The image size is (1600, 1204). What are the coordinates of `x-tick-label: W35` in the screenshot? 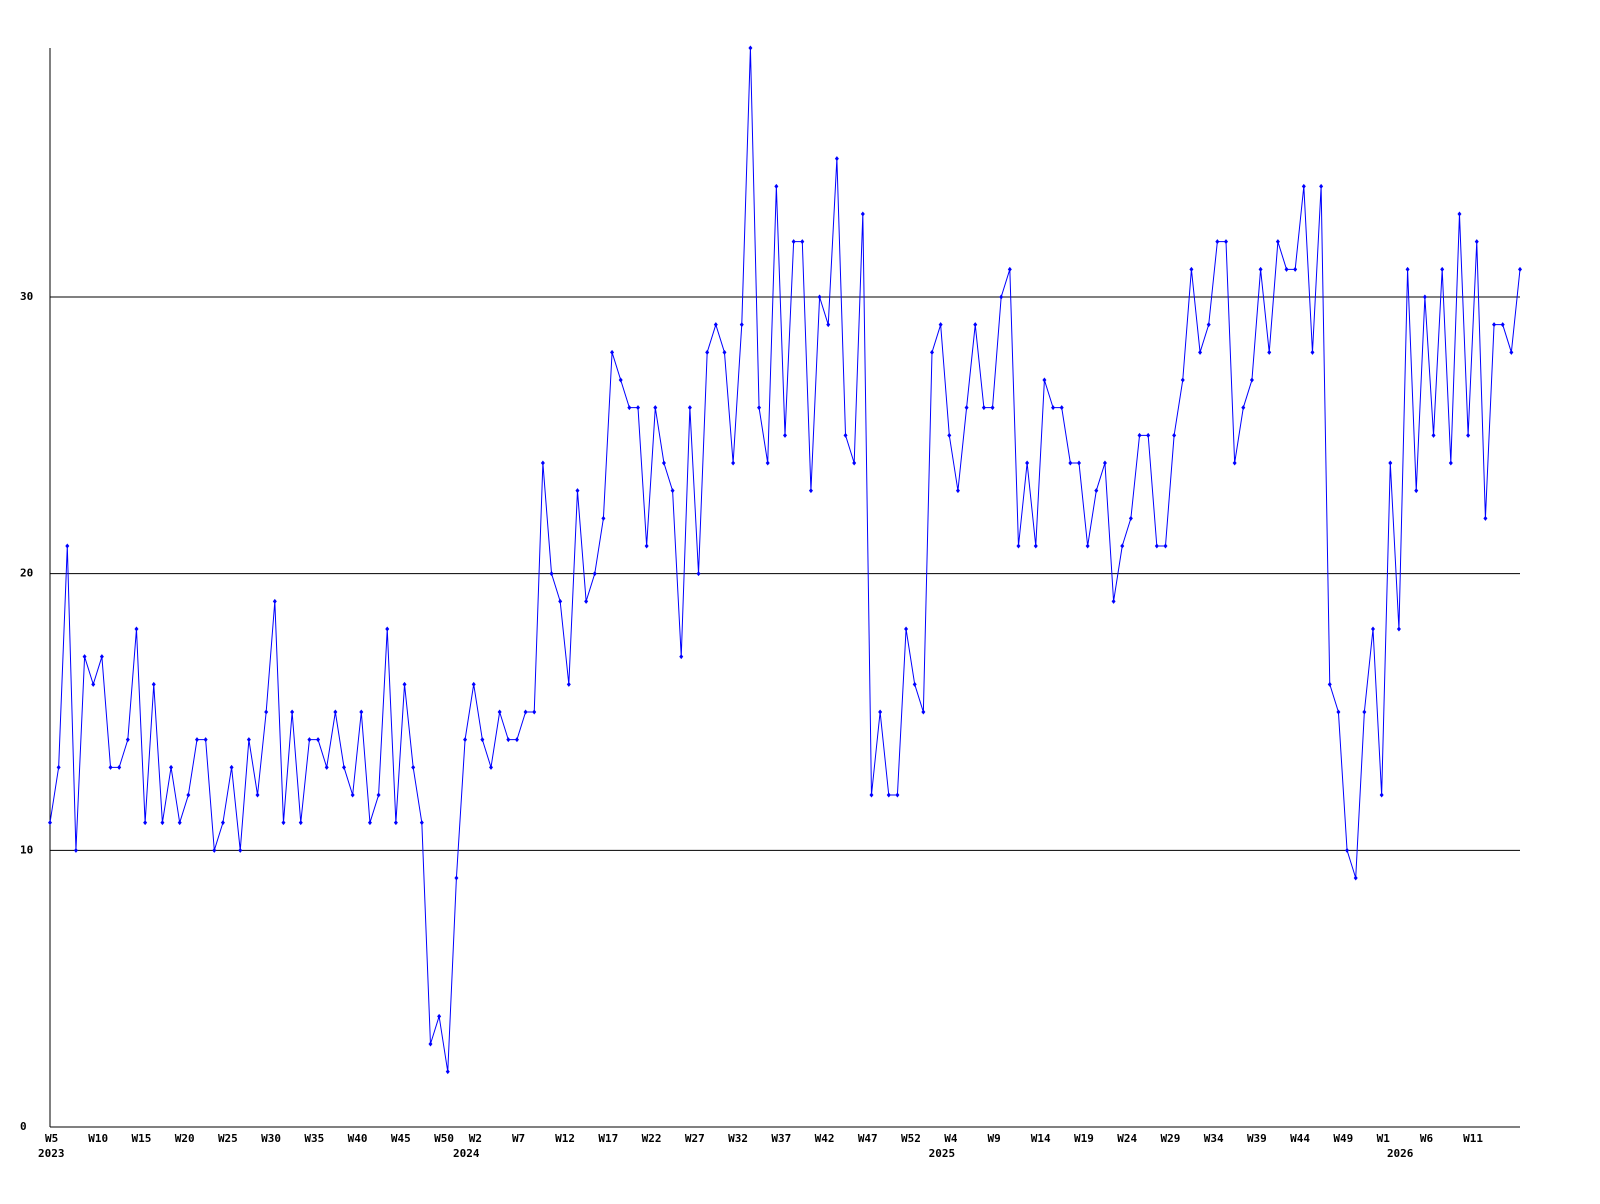 It's located at (314, 1138).